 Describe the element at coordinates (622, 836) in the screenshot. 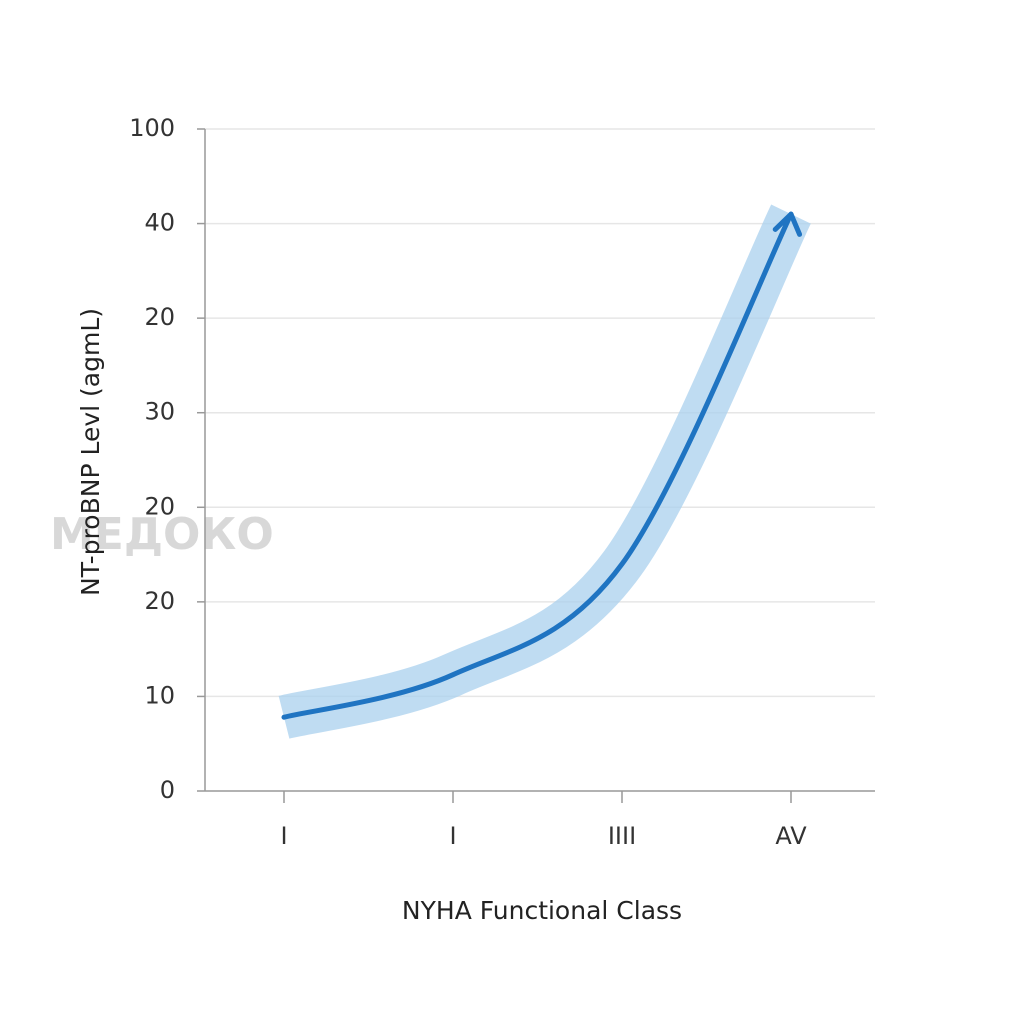

I see `x-tick-label: IIII` at that location.